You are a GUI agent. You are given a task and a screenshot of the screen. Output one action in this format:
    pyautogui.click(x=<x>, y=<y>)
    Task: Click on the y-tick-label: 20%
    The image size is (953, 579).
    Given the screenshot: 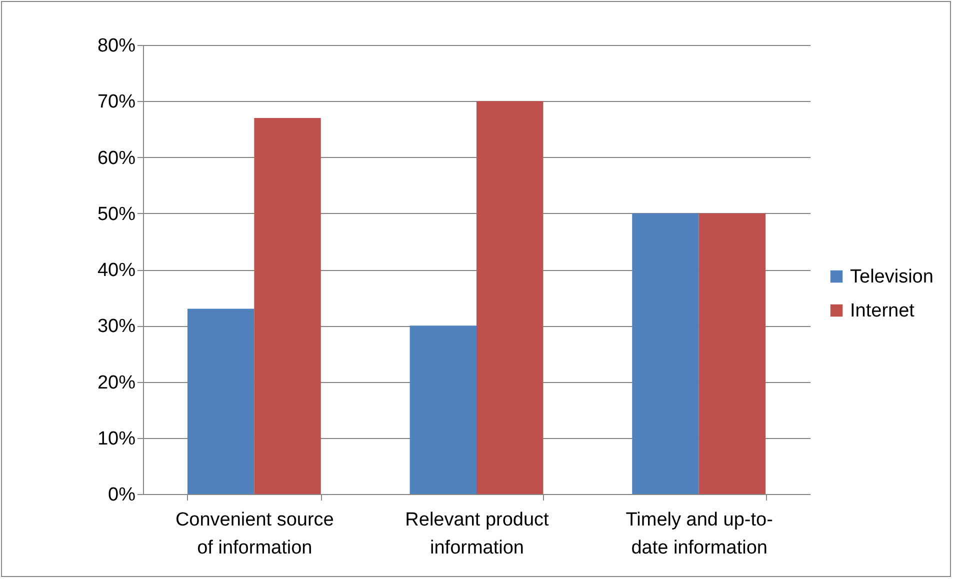 What is the action you would take?
    pyautogui.click(x=116, y=383)
    